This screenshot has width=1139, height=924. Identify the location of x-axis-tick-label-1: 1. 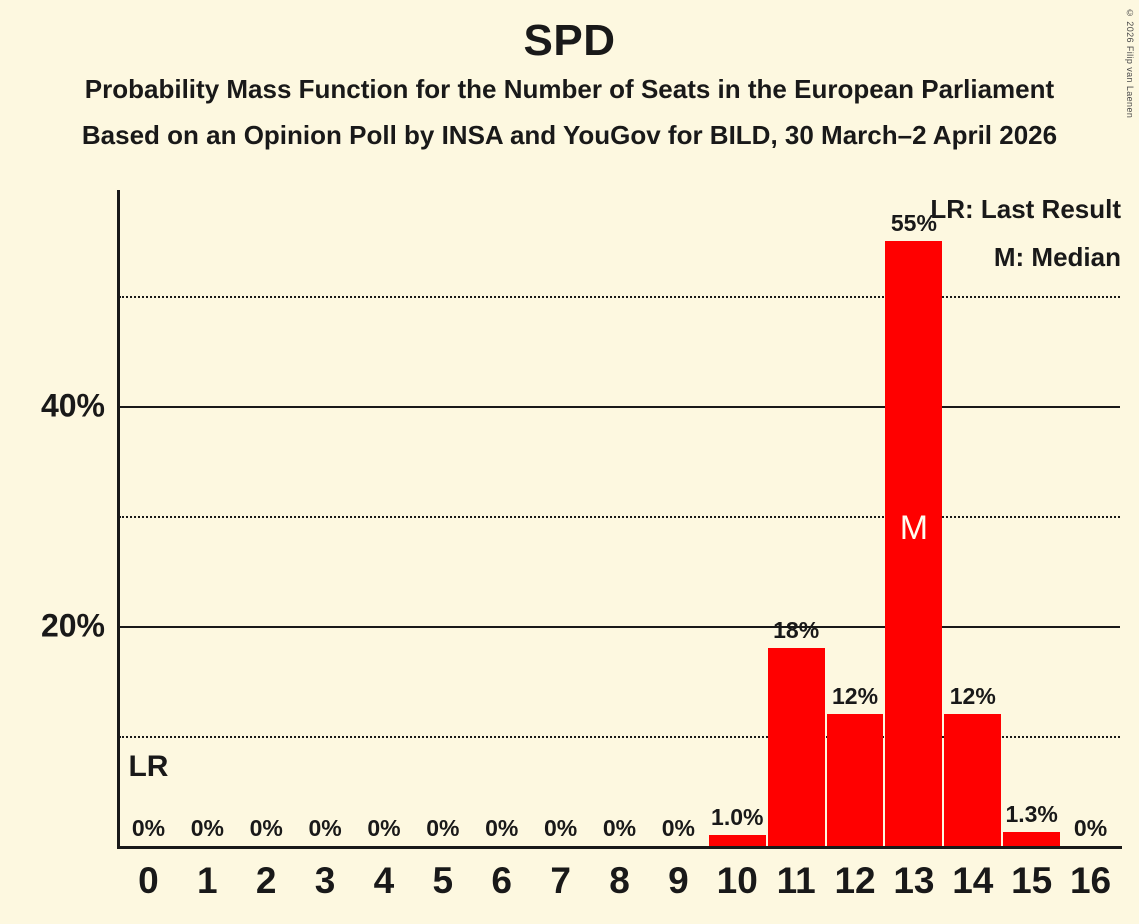
(207, 880).